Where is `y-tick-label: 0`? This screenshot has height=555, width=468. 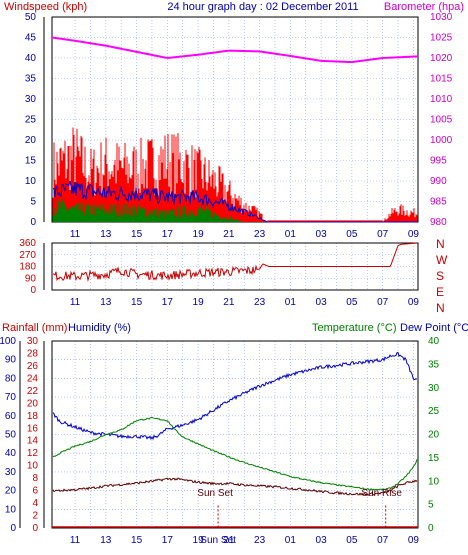
y-tick-label: 0 is located at coordinates (33, 290).